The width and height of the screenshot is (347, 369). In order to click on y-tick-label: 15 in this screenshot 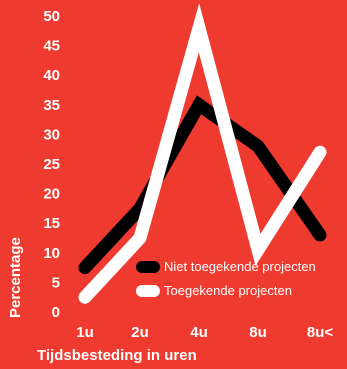, I will do `click(51, 223)`.